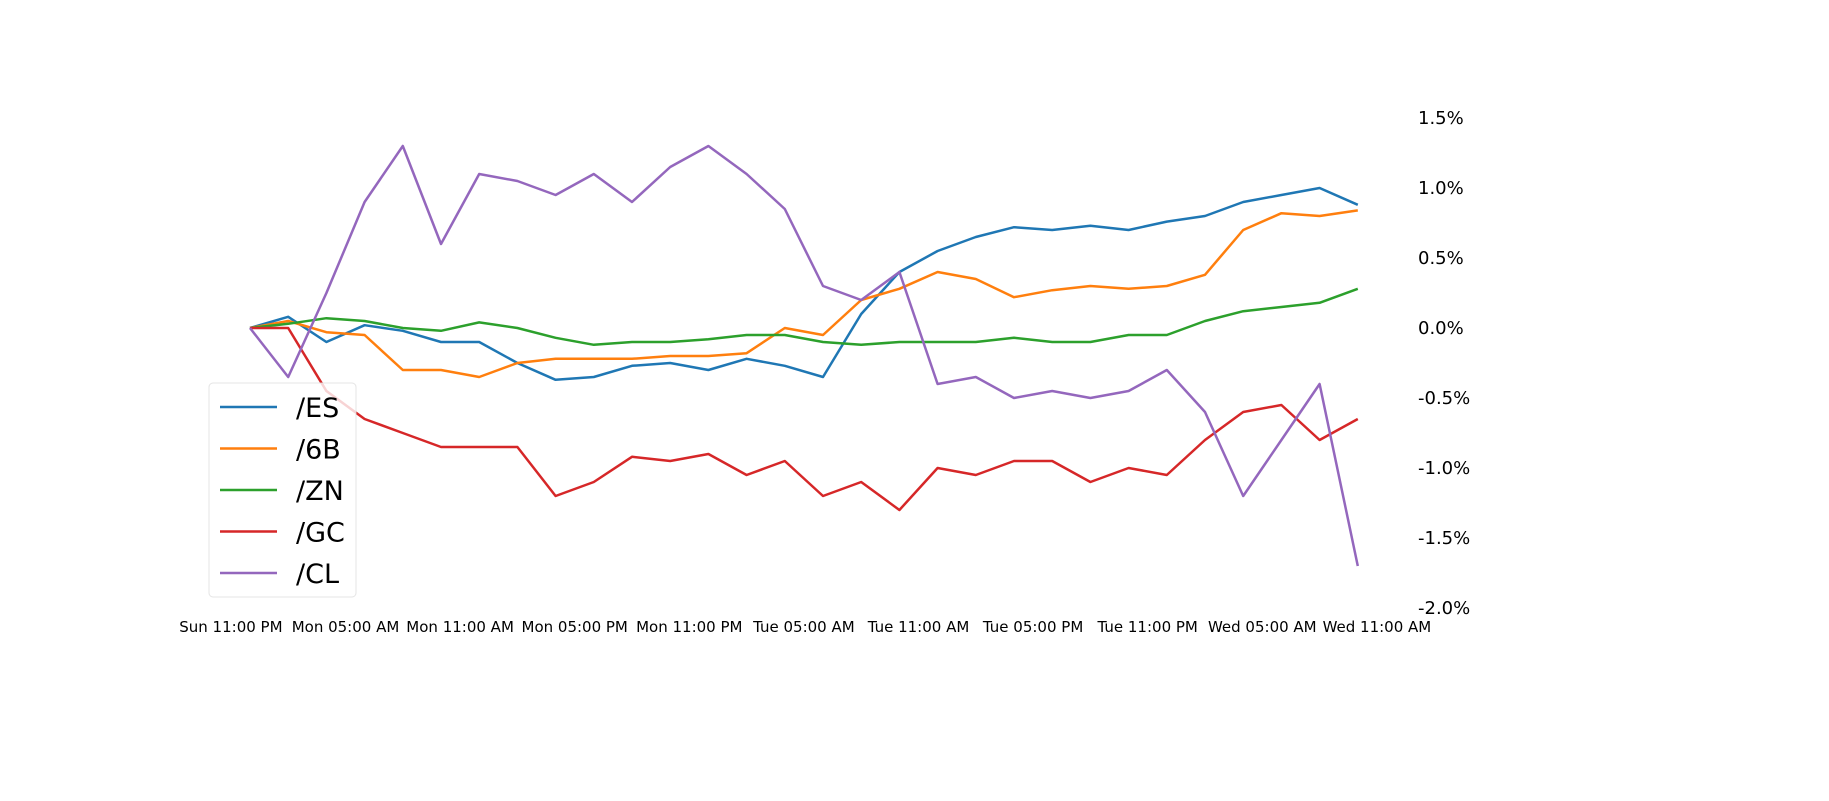 The image size is (1829, 801). Describe the element at coordinates (1032, 627) in the screenshot. I see `x-tick-label: Tue 05:00 PM` at that location.